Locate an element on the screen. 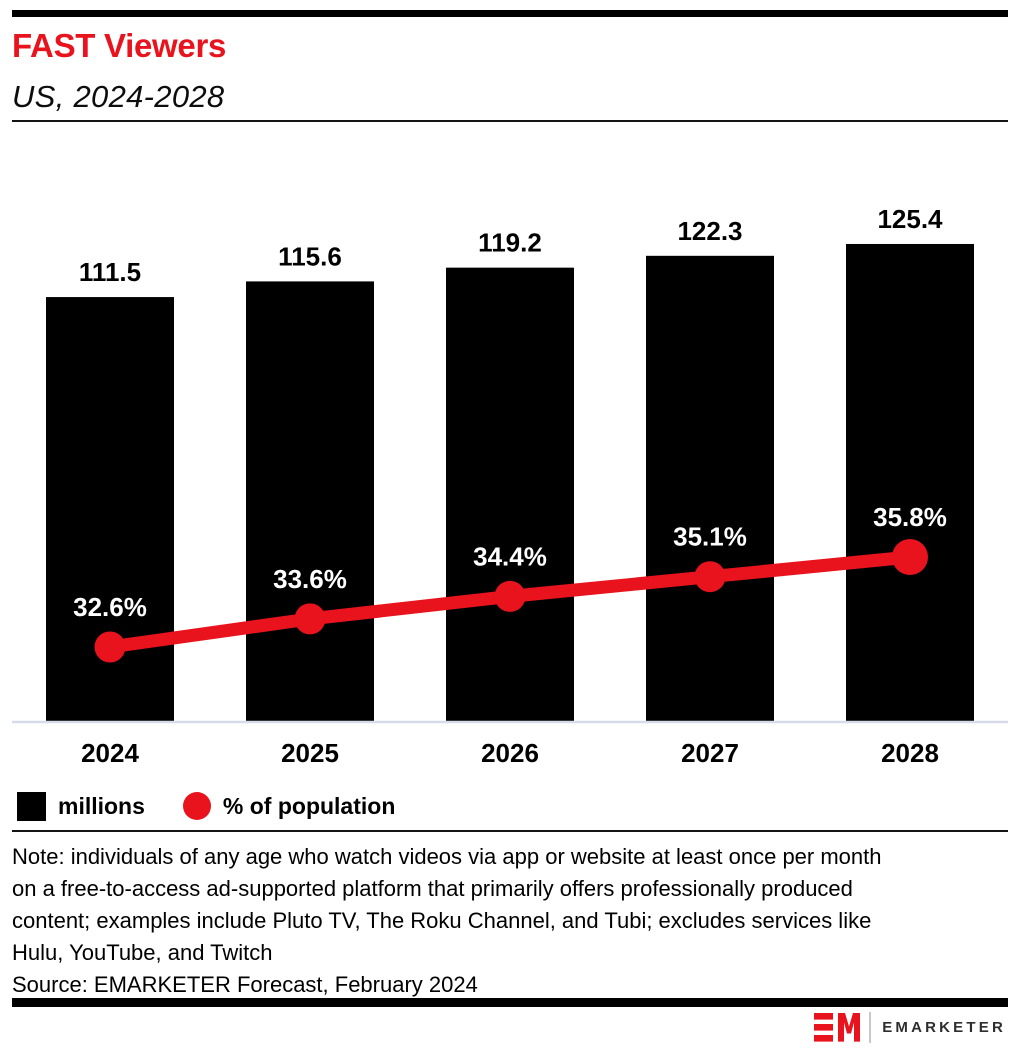  legend-label-percent: % of population is located at coordinates (309, 805).